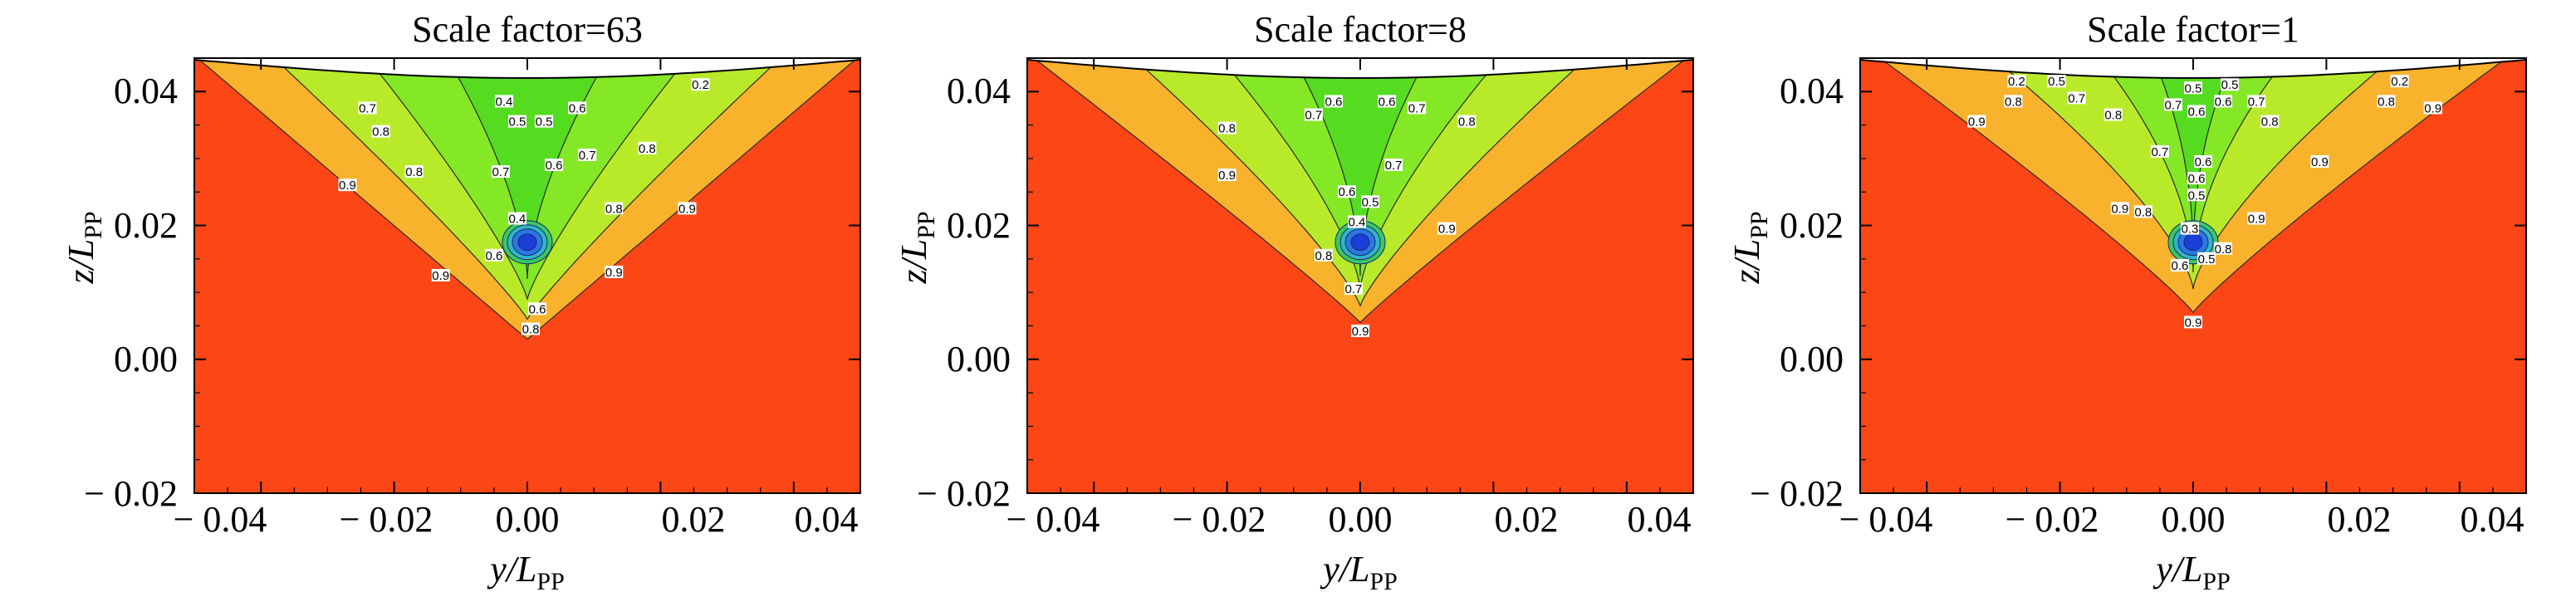 The width and height of the screenshot is (2576, 592). Describe the element at coordinates (2193, 242) in the screenshot. I see `vortex-core-contour` at that location.